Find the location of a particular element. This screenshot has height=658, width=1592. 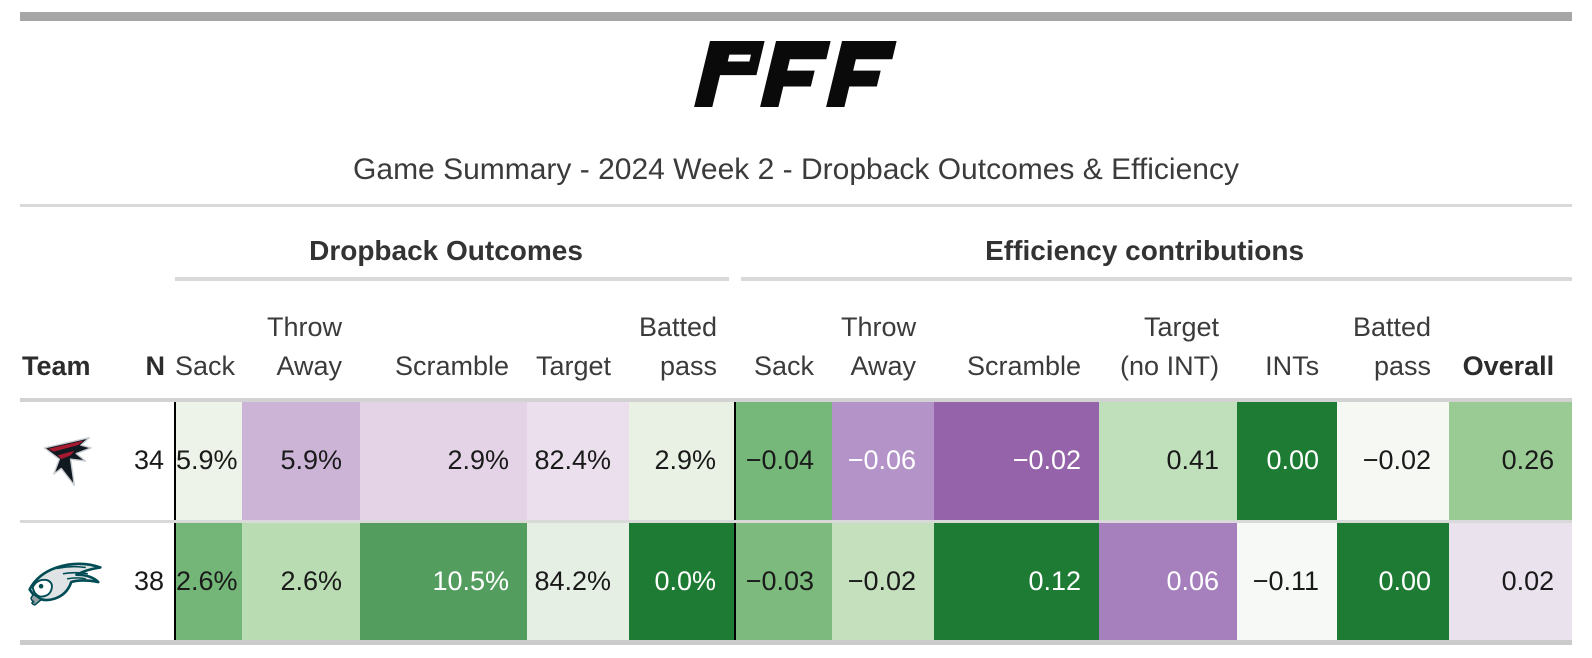

pff-logo is located at coordinates (796, 74).